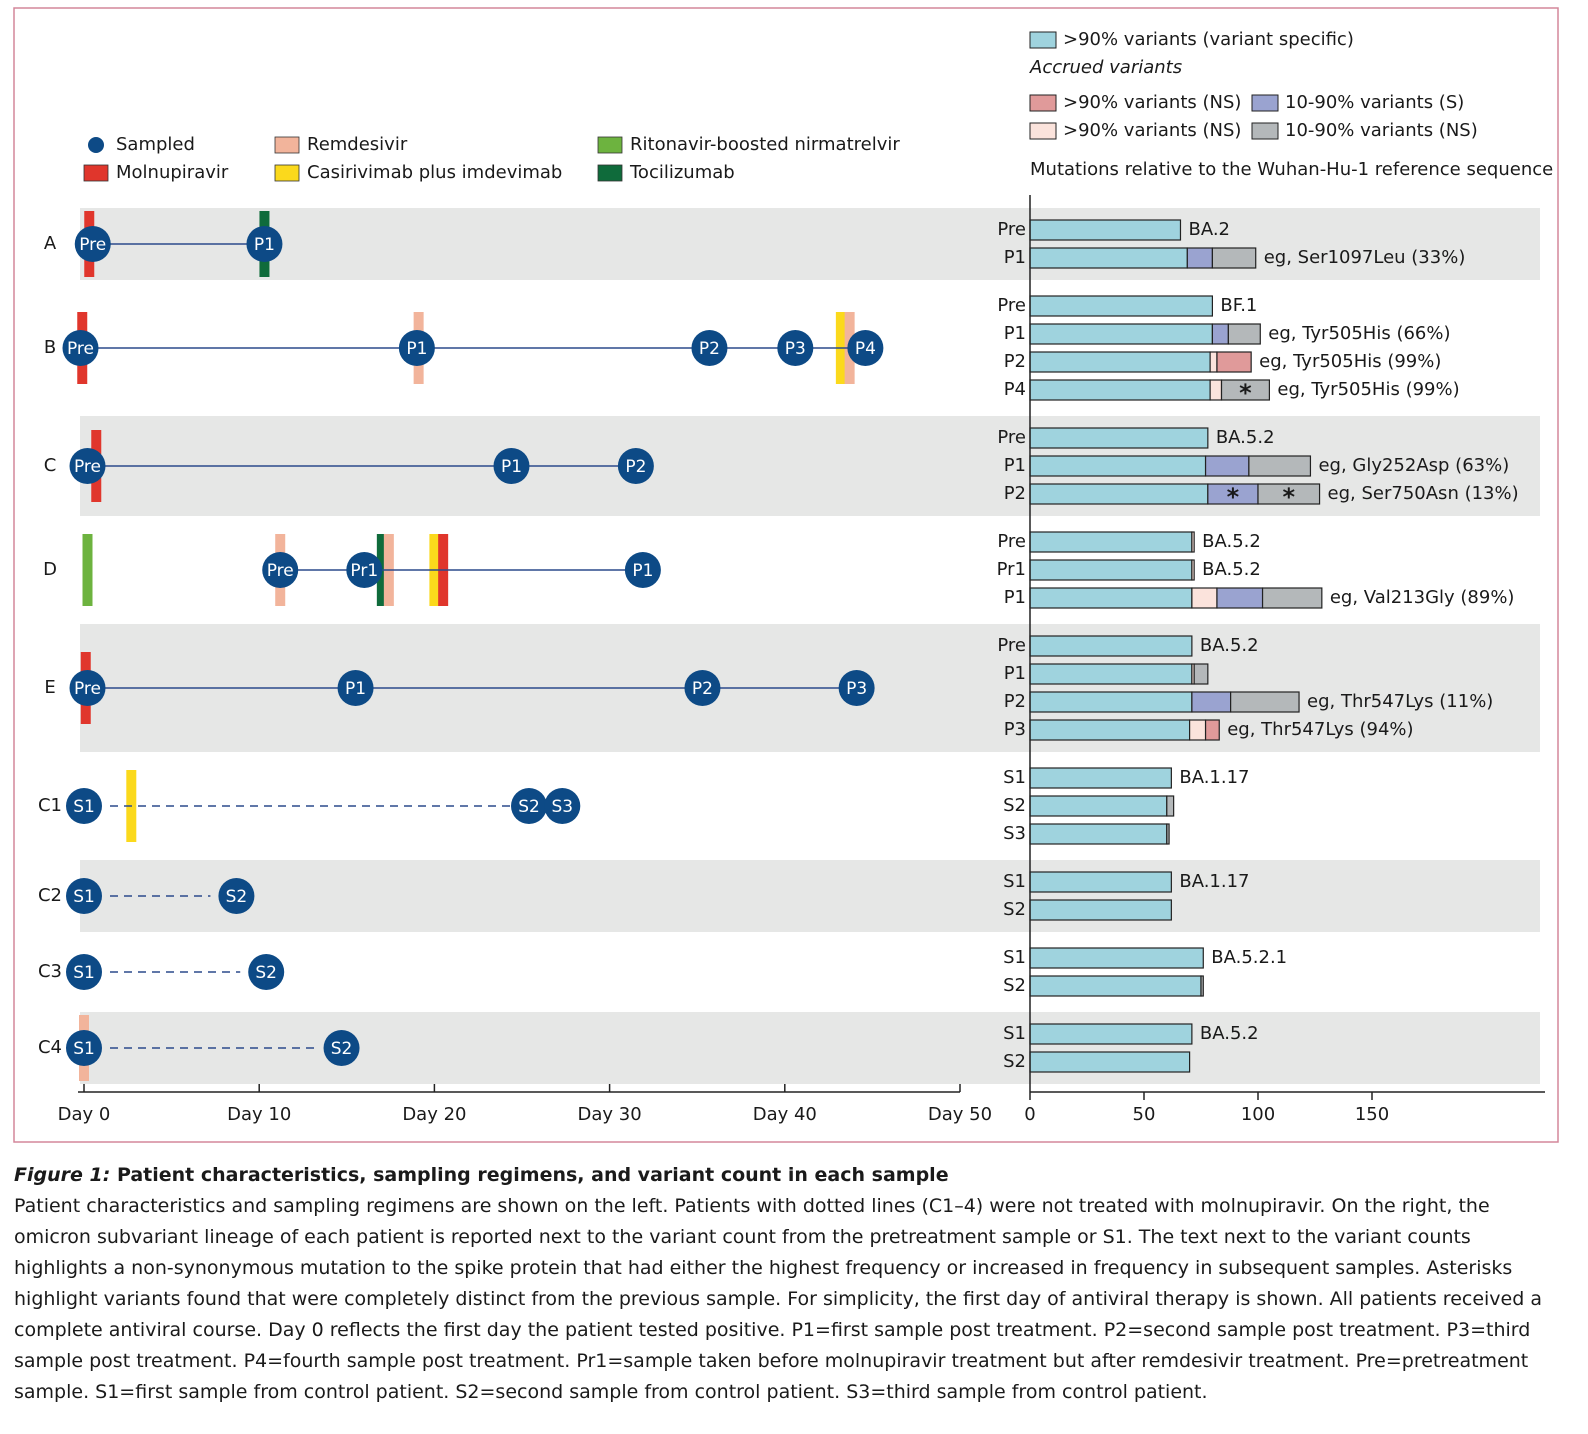 Image resolution: width=1588 pixels, height=1434 pixels. Describe the element at coordinates (1245, 393) in the screenshot. I see `asterisk: *` at that location.